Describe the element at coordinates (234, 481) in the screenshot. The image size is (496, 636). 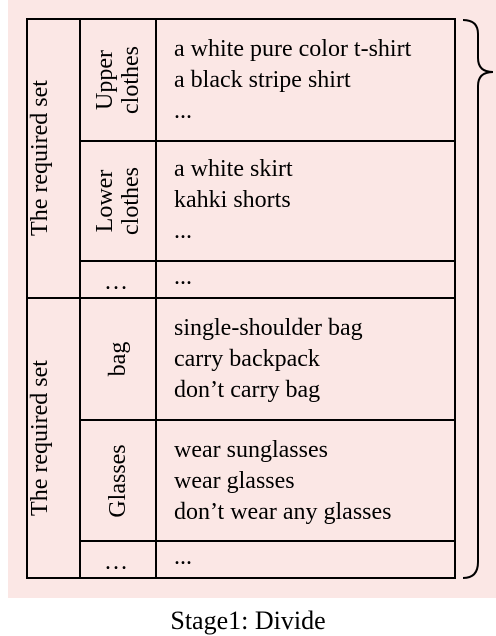
I see `item: wear glasses` at that location.